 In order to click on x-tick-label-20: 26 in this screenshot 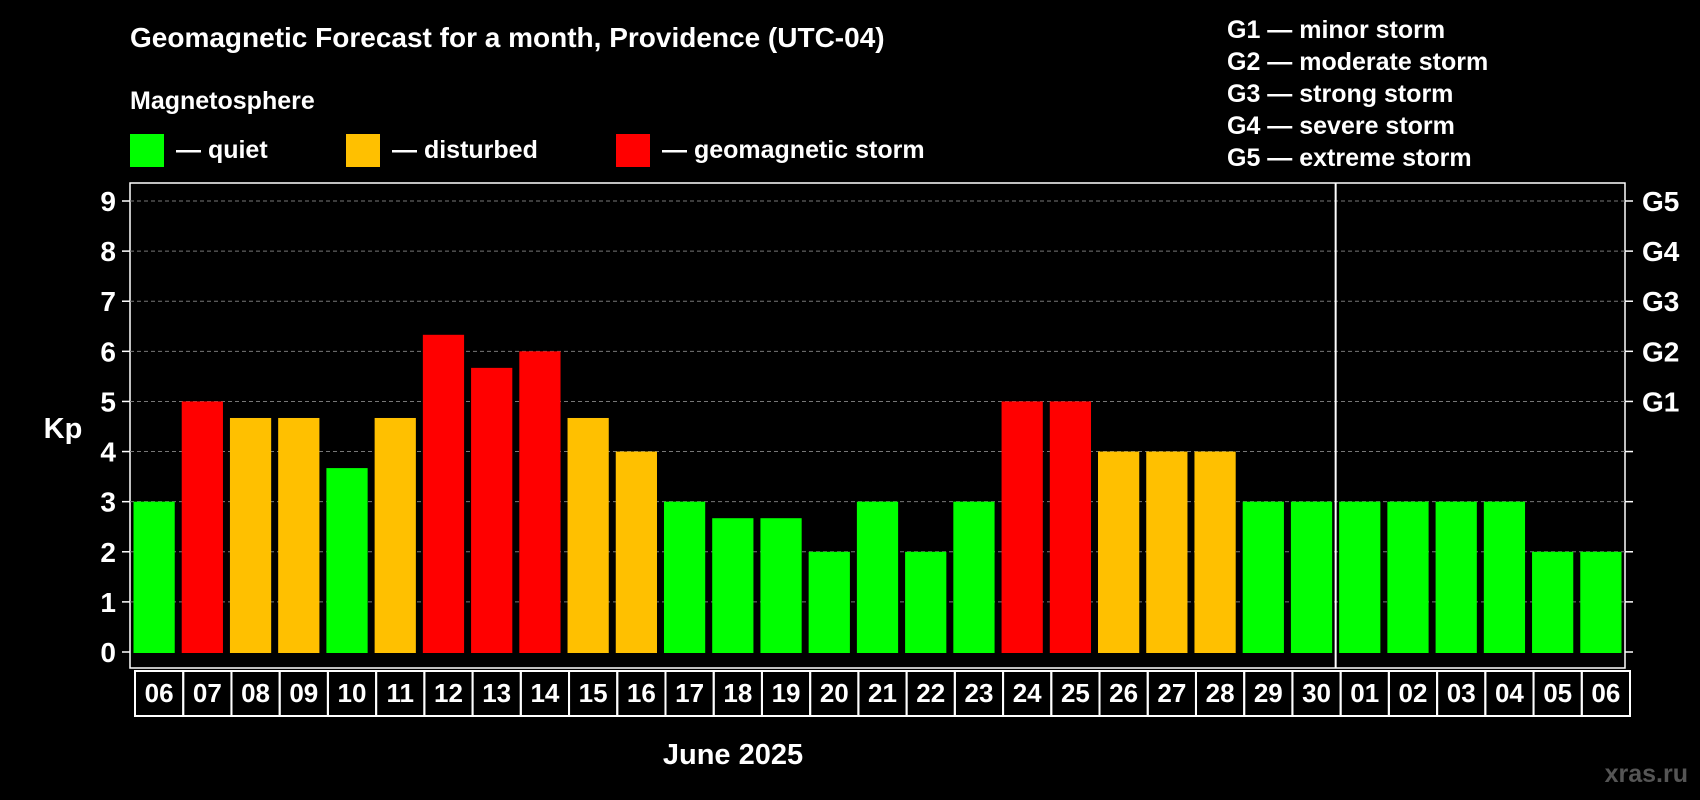, I will do `click(1123, 693)`.